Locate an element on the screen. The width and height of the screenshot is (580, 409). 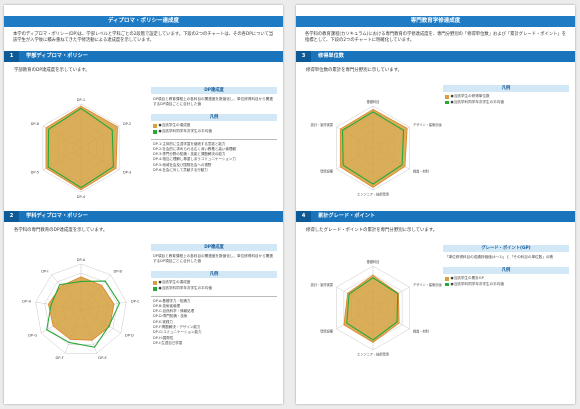
axis-label: DP-D is located at coordinates (129, 336).